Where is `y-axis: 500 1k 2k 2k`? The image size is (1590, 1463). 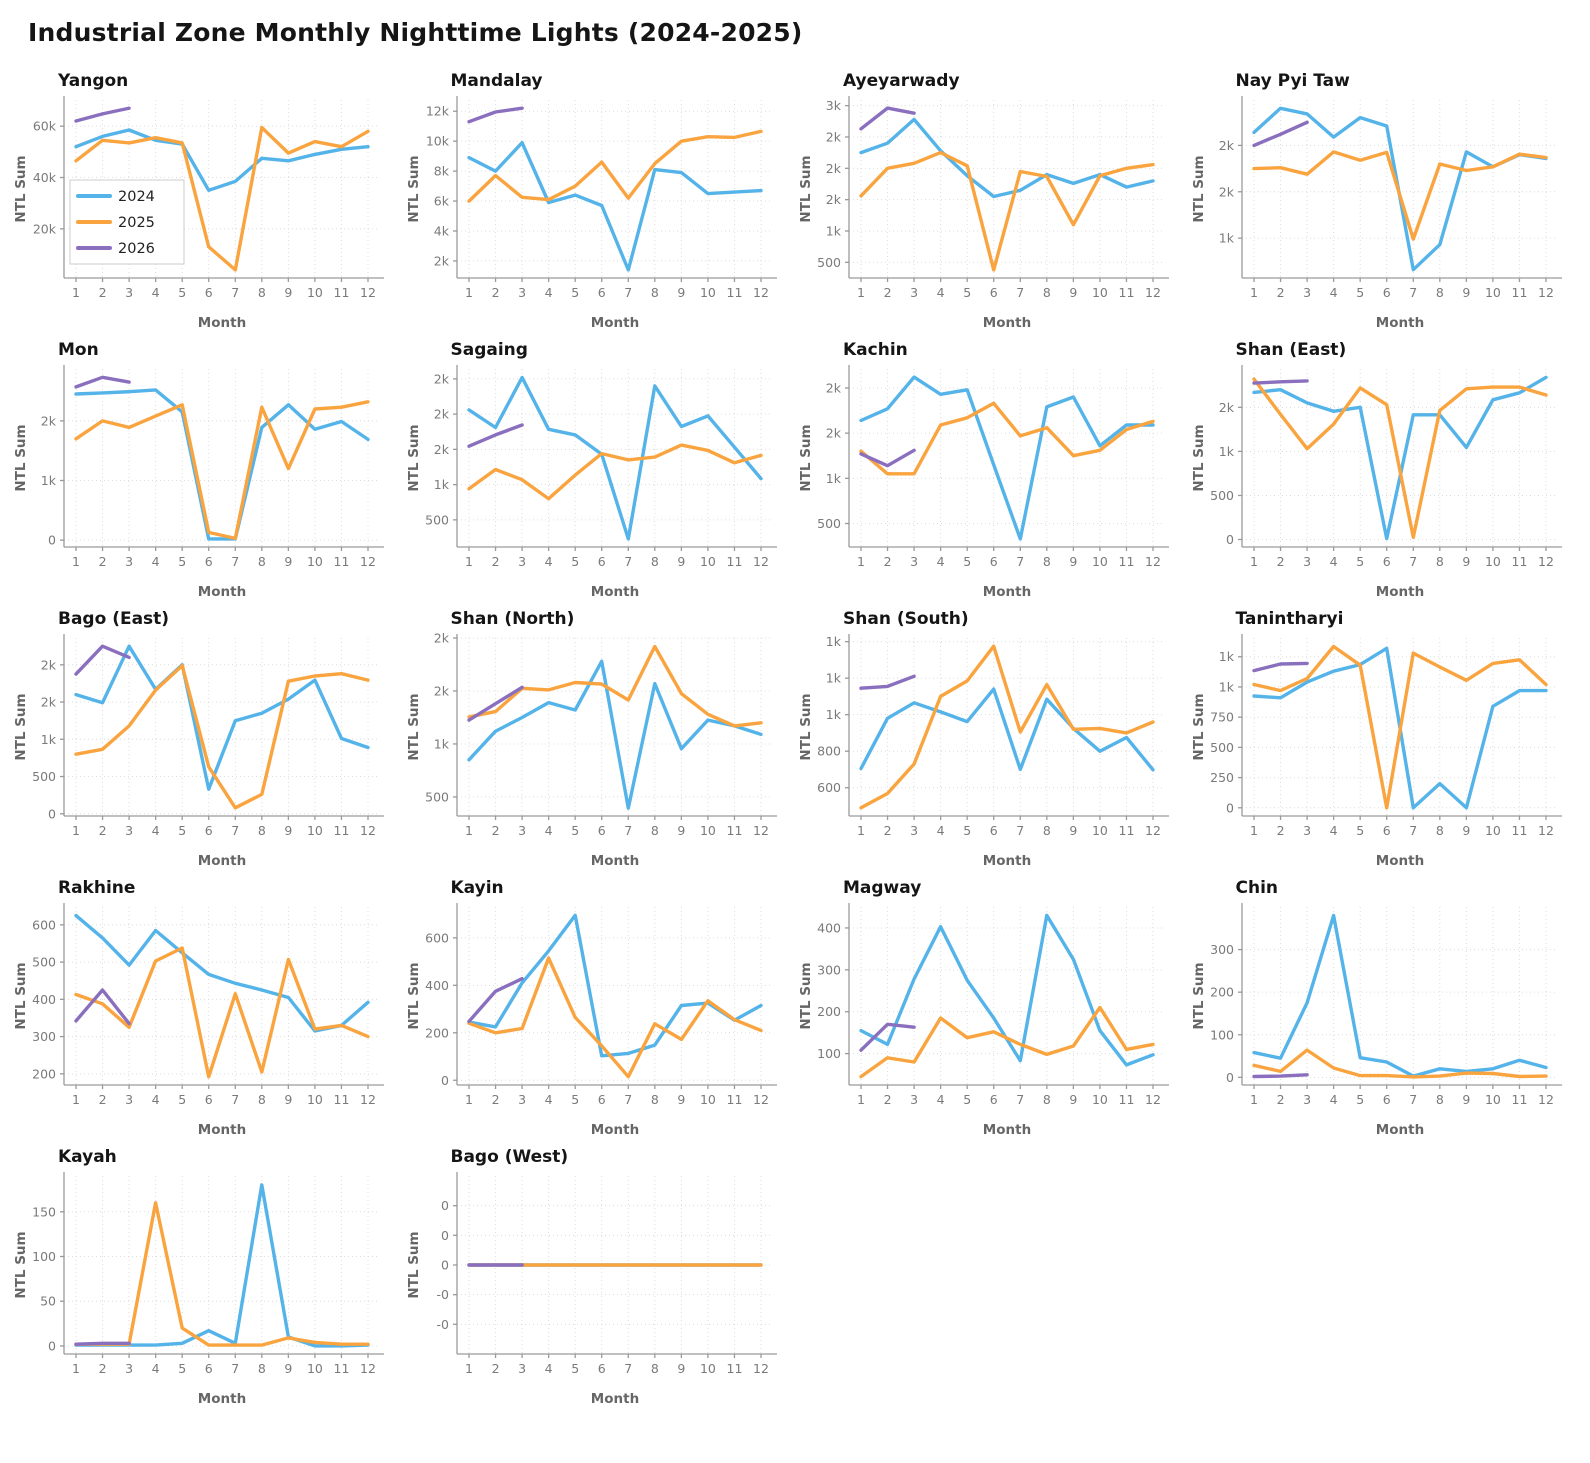 y-axis: 500 1k 2k 2k is located at coordinates (833, 456).